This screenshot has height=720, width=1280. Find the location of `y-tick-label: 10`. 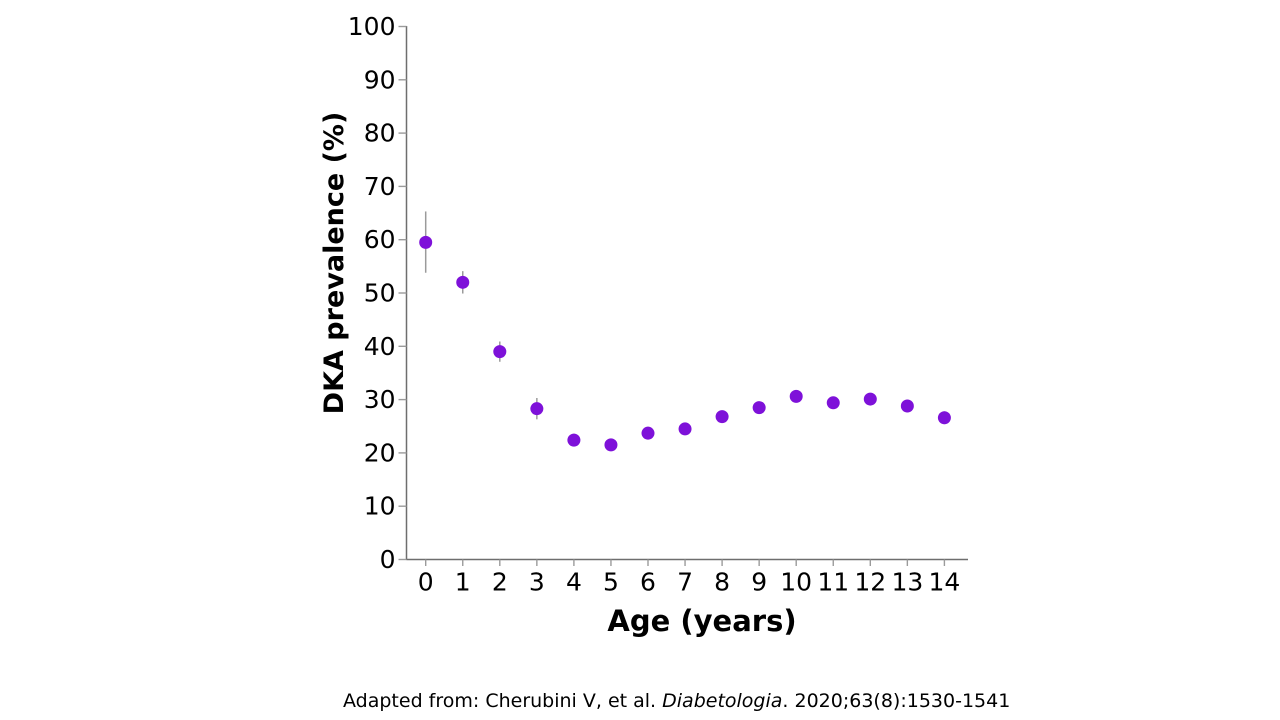

y-tick-label: 10 is located at coordinates (380, 506).